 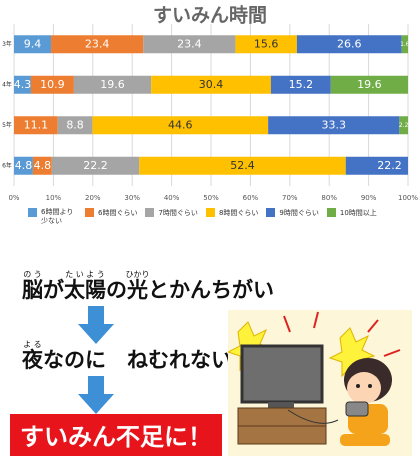 I want to click on ruby: 不足ぶそく, so click(x=140, y=433).